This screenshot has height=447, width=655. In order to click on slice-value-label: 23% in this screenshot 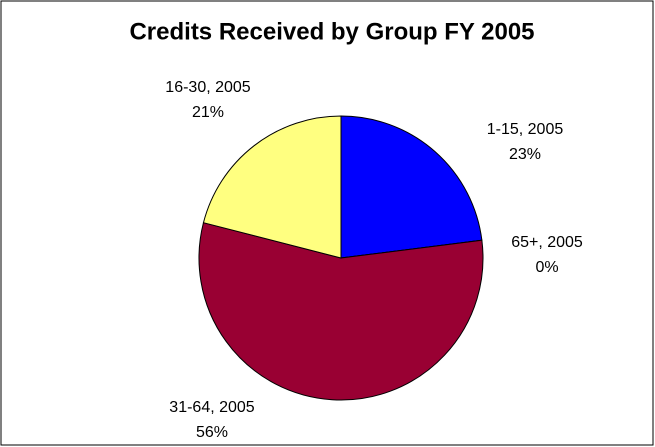, I will do `click(525, 154)`.